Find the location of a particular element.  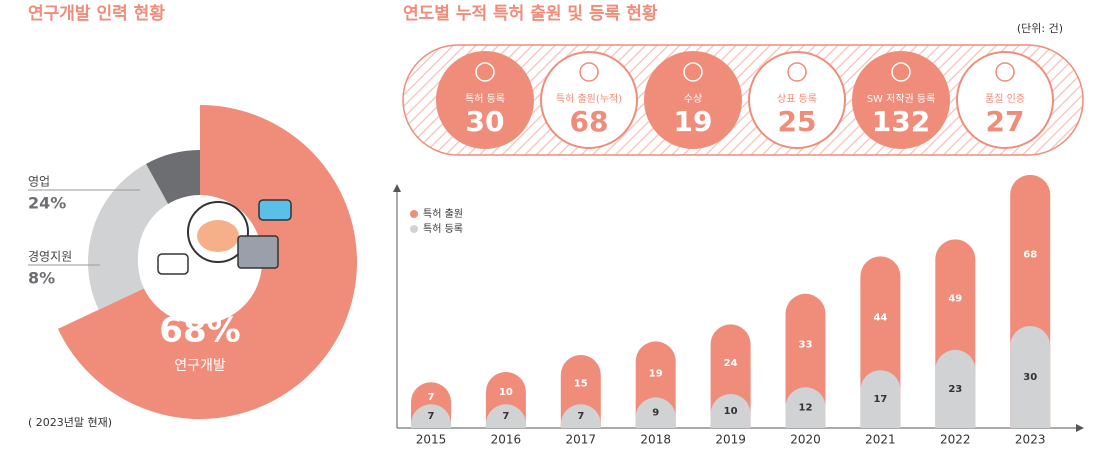

pie-category-label: 영업 is located at coordinates (39, 182).